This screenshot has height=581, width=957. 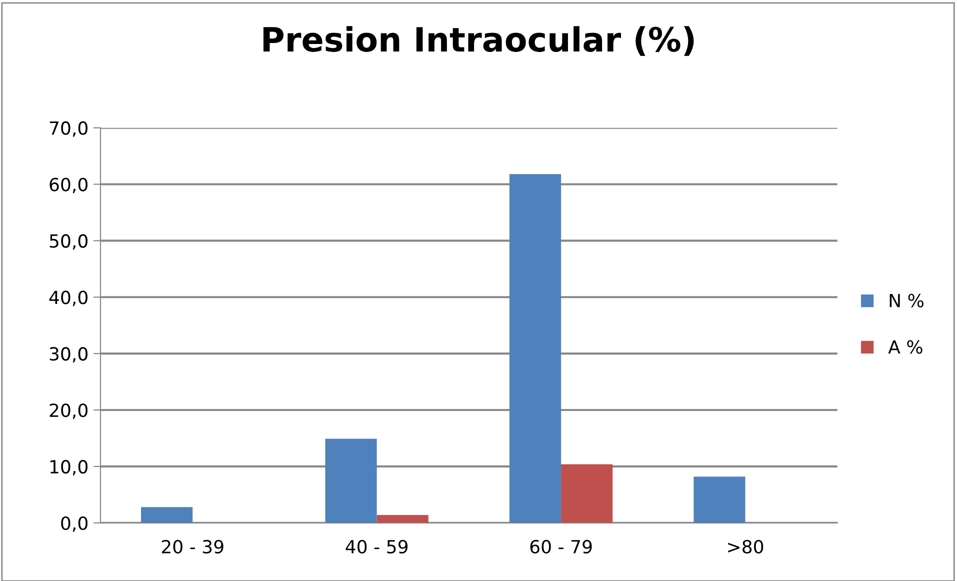 What do you see at coordinates (907, 301) in the screenshot?
I see `legend-label: N %` at bounding box center [907, 301].